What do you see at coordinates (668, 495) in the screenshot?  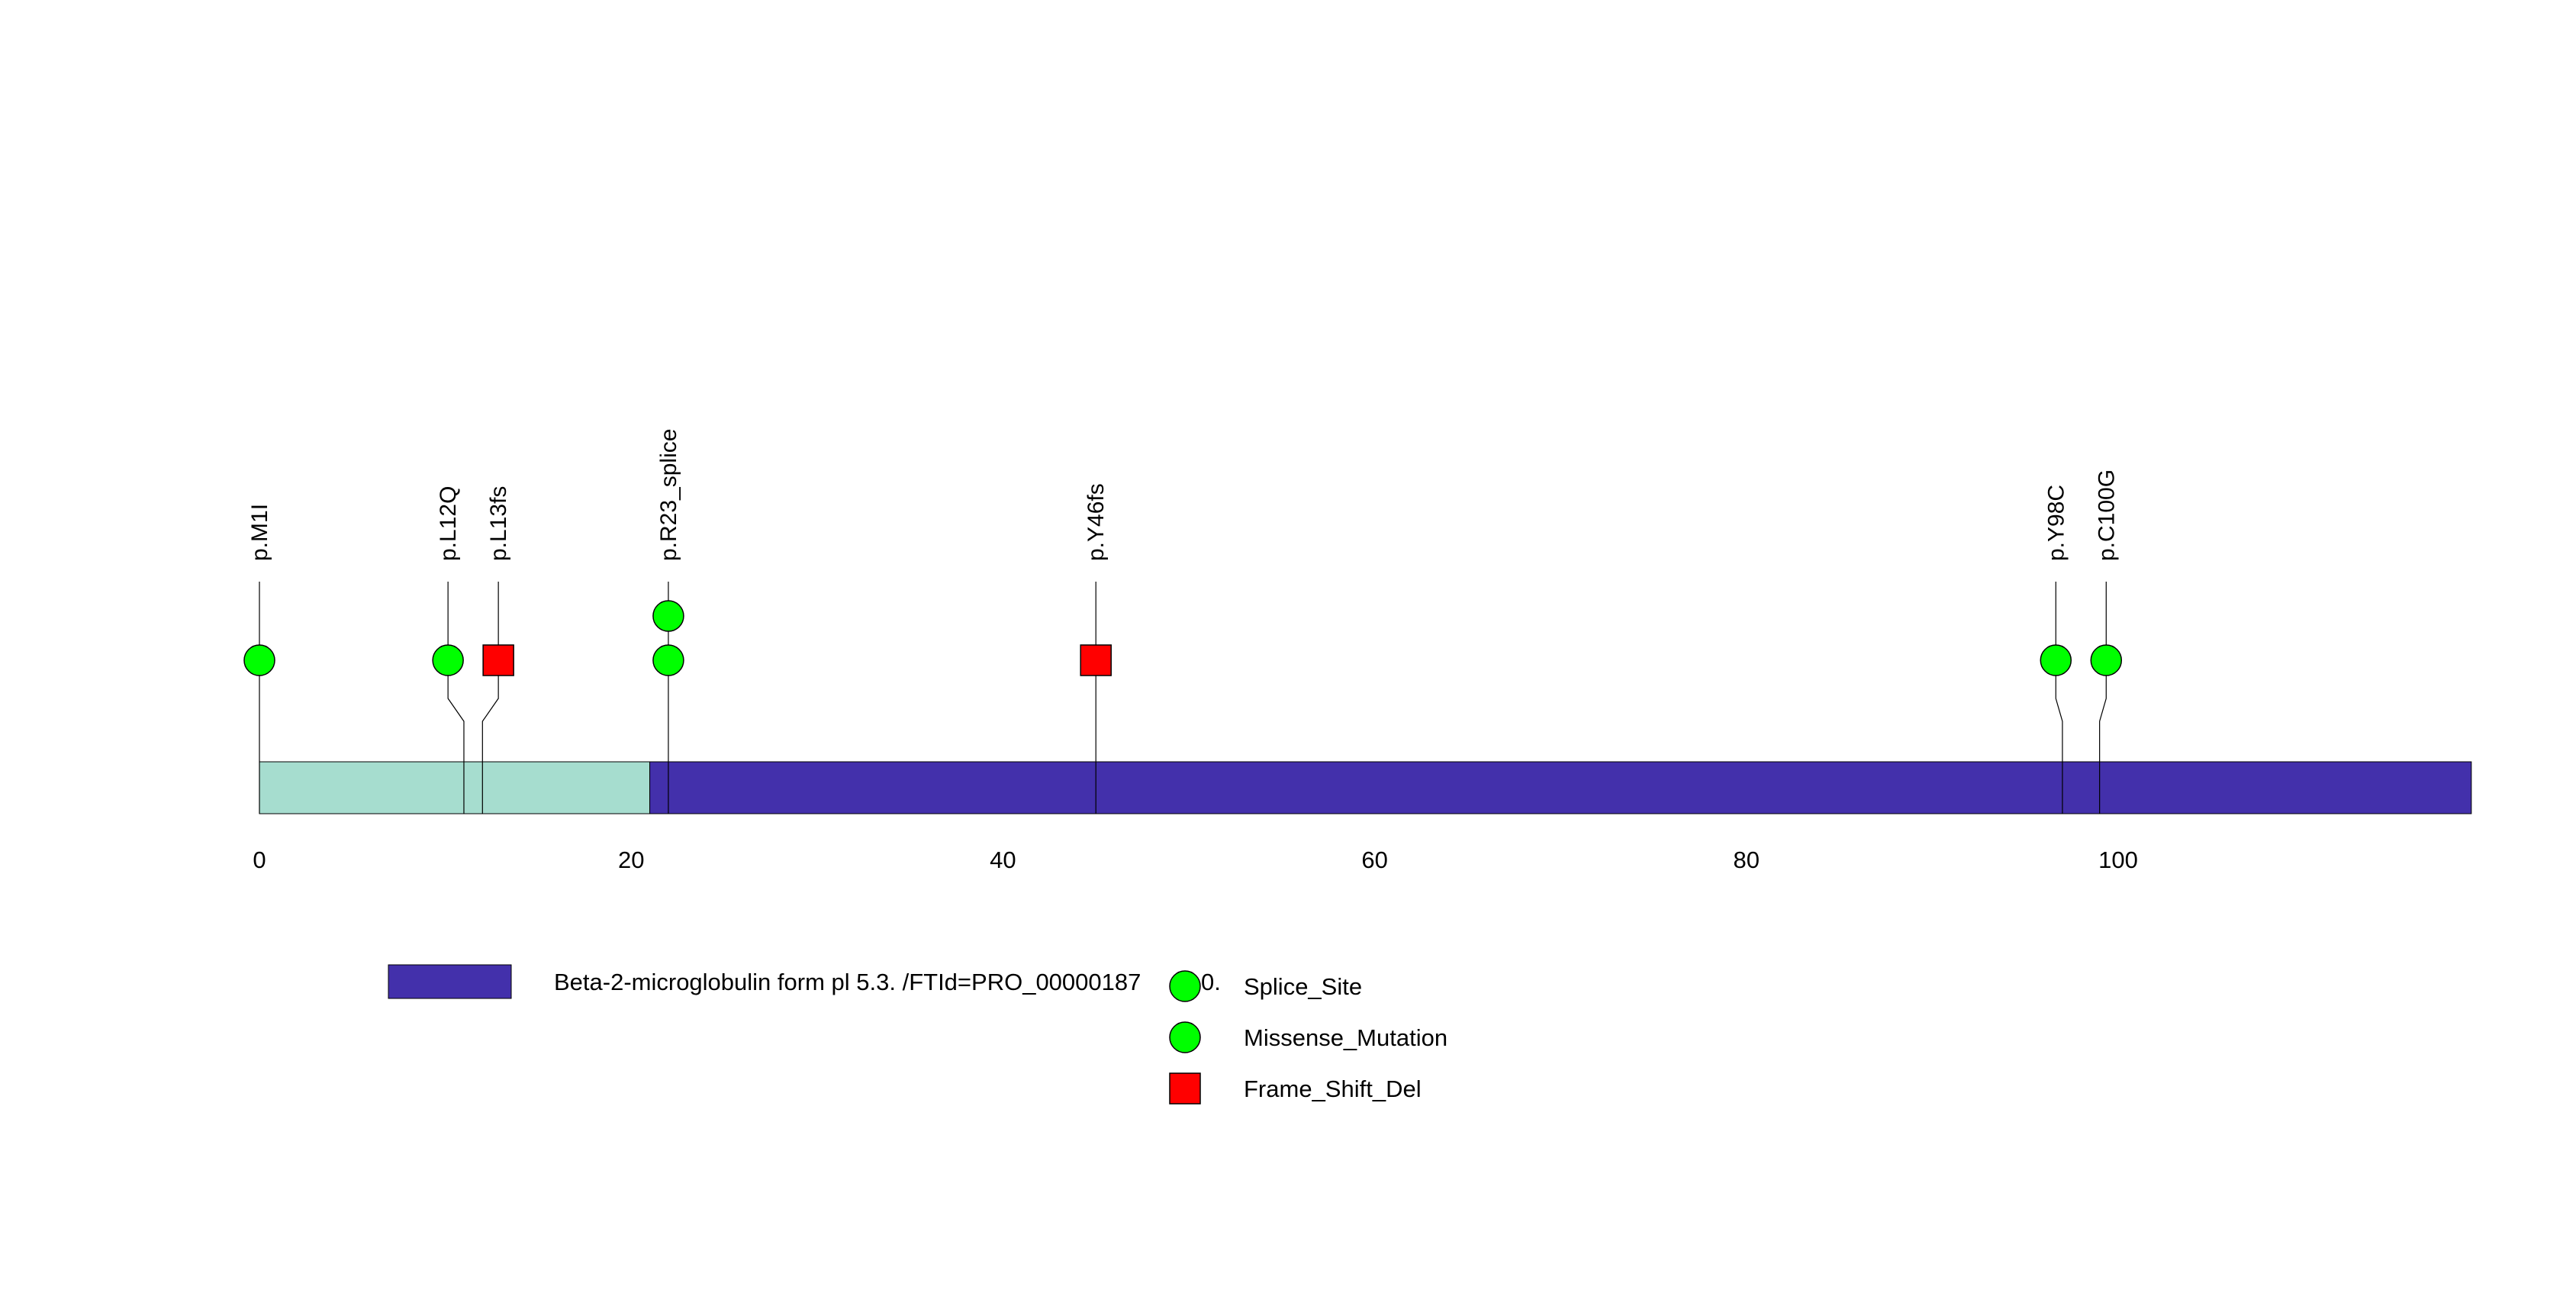 I see `mutation-label: p.R23_splice` at bounding box center [668, 495].